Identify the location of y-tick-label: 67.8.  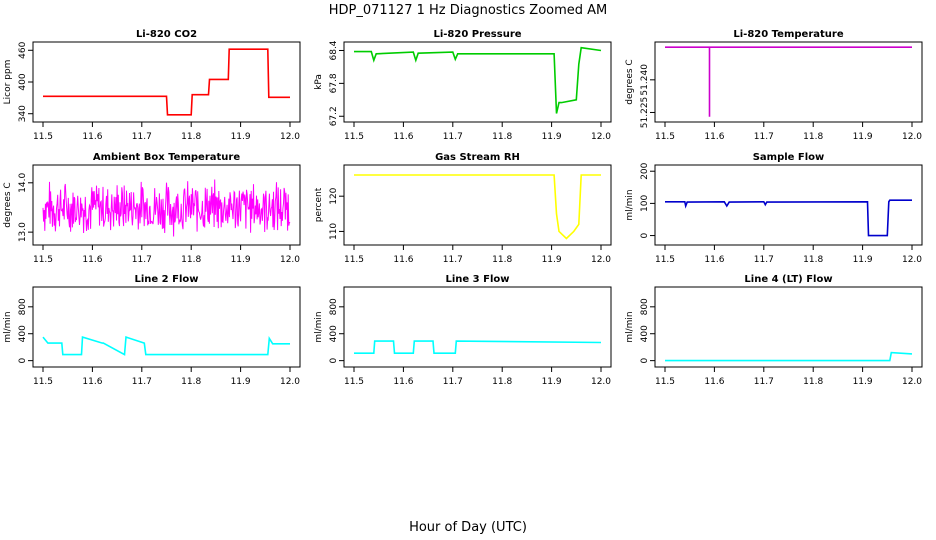
(334, 83).